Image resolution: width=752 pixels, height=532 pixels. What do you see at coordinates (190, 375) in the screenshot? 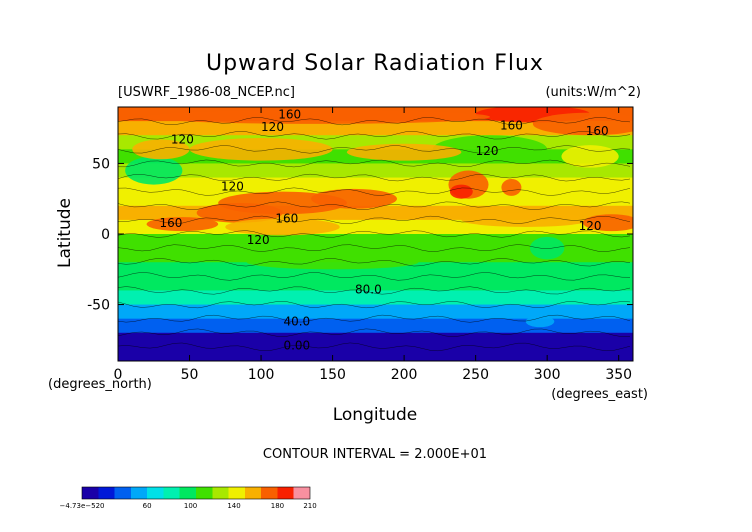
I see `x-tick-label: 50` at bounding box center [190, 375].